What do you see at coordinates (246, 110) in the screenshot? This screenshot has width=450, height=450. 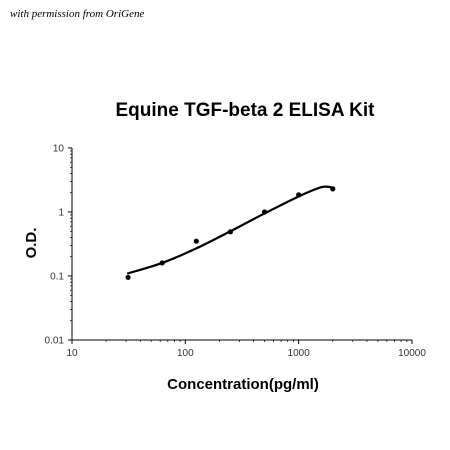 I see `chart-title: Equine TGF-beta 2 ELISA Kit` at bounding box center [246, 110].